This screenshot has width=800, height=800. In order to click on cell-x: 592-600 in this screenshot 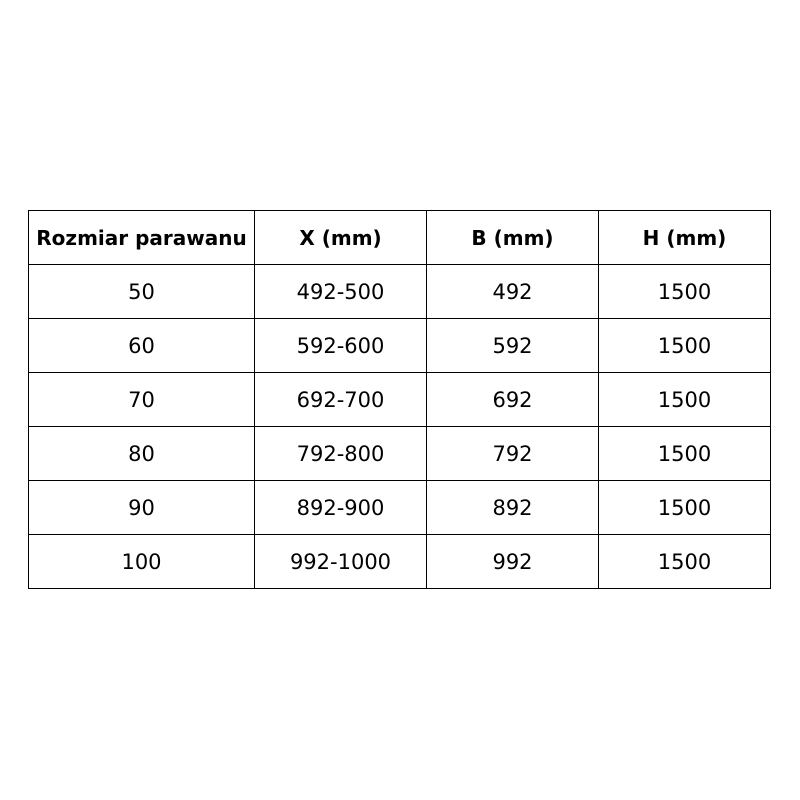, I will do `click(340, 345)`.